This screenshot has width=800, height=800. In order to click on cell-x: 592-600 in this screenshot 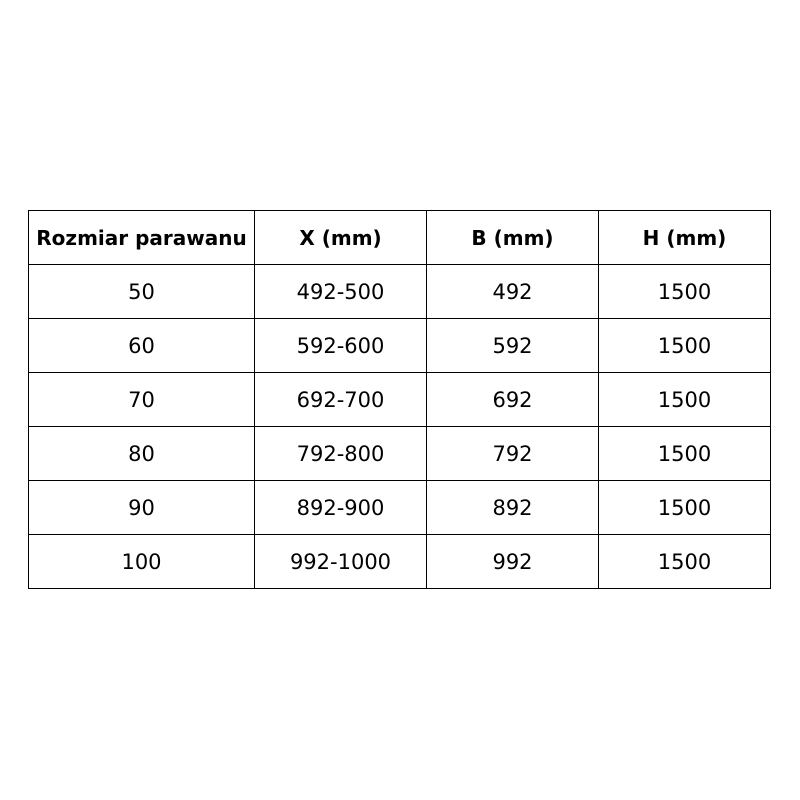, I will do `click(340, 345)`.